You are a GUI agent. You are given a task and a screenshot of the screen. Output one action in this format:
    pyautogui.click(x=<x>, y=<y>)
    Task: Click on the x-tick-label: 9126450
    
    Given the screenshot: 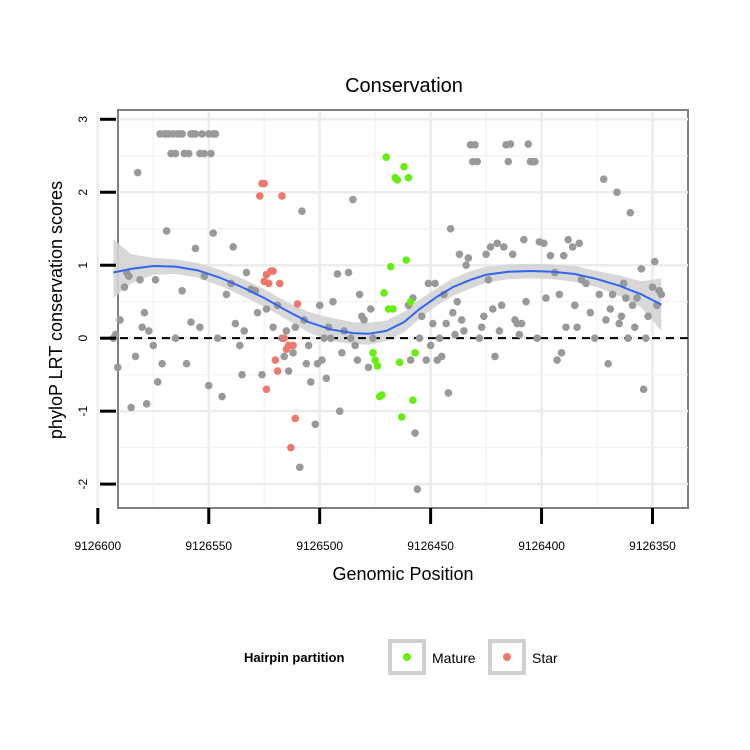 What is the action you would take?
    pyautogui.click(x=430, y=546)
    